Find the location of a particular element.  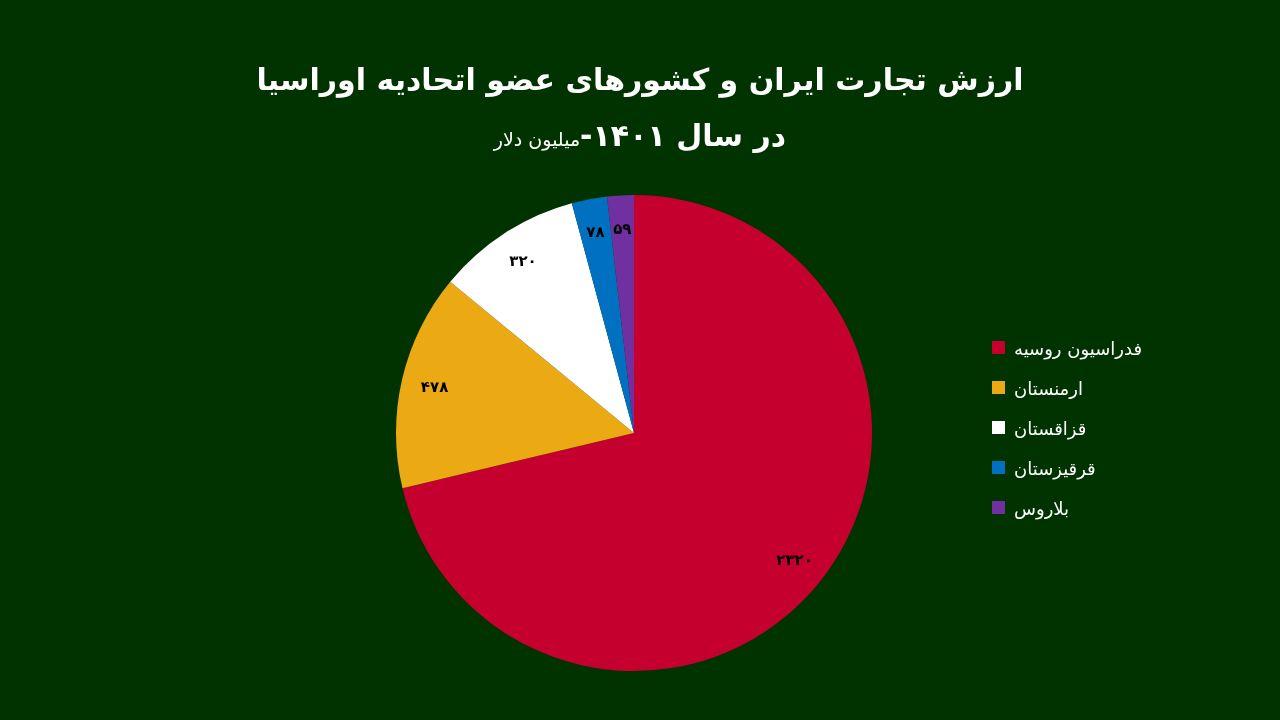

legend-label: قزاقستان is located at coordinates (1050, 428).